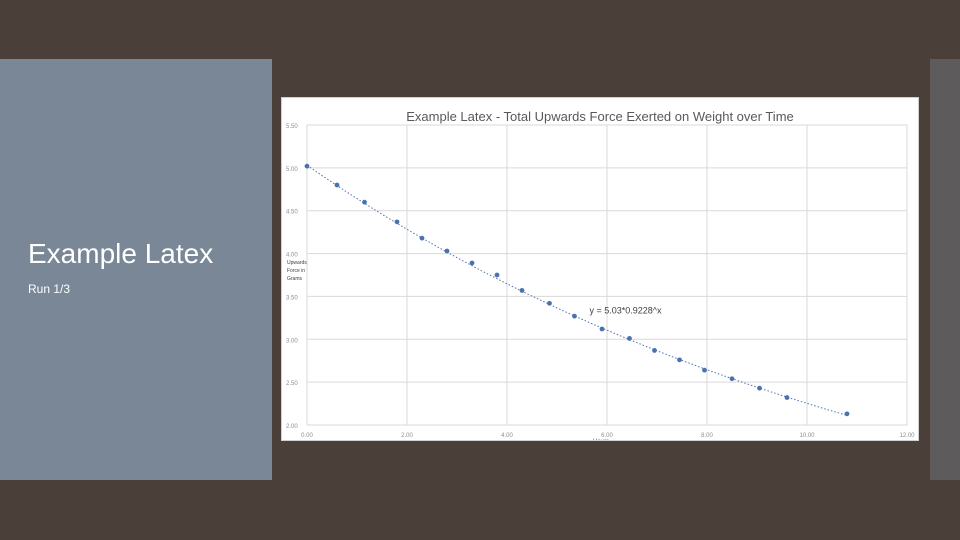 Image resolution: width=960 pixels, height=540 pixels. Describe the element at coordinates (807, 436) in the screenshot. I see `x-tick-label: 10.00` at that location.